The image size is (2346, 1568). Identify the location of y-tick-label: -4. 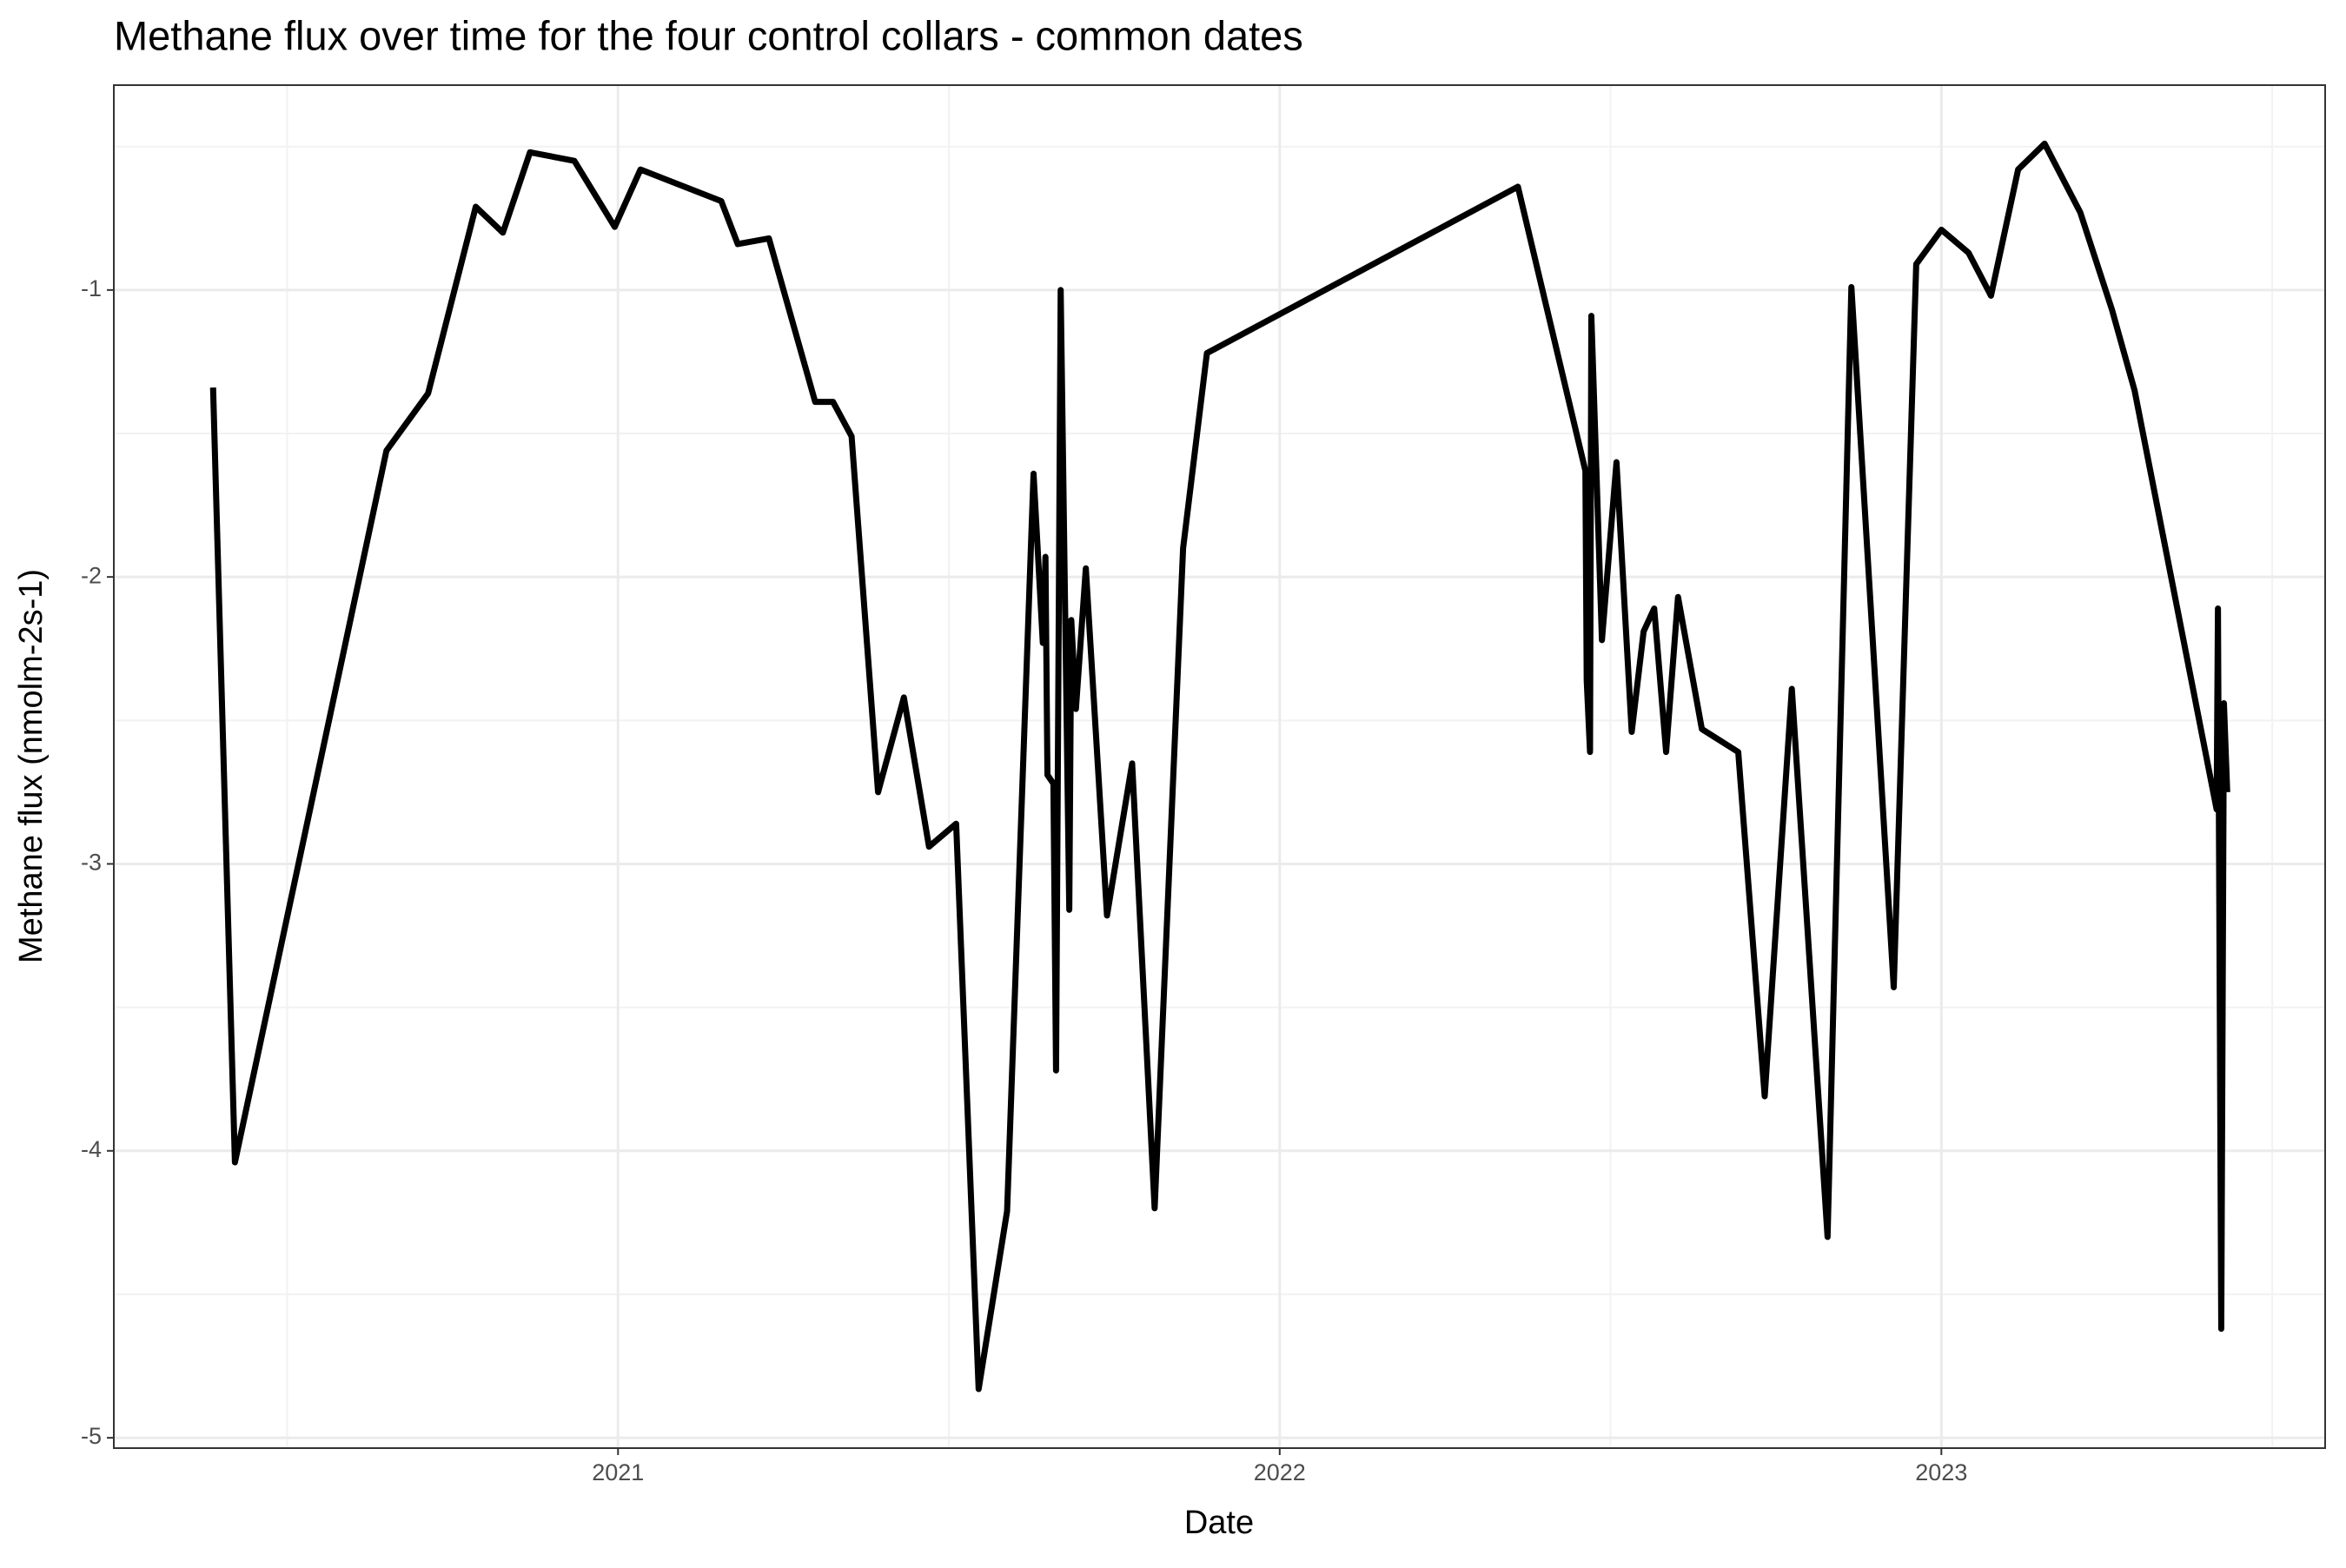
(91, 1149).